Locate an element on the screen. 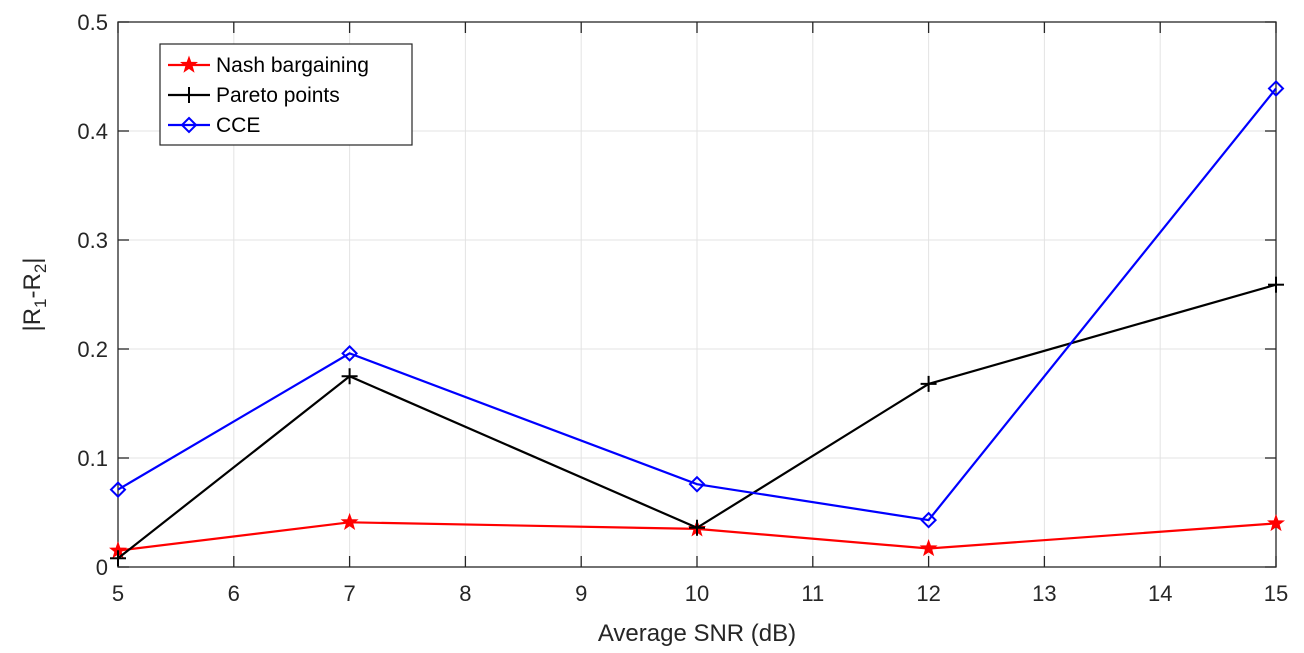  y-tick-label: 0.5 is located at coordinates (92, 22).